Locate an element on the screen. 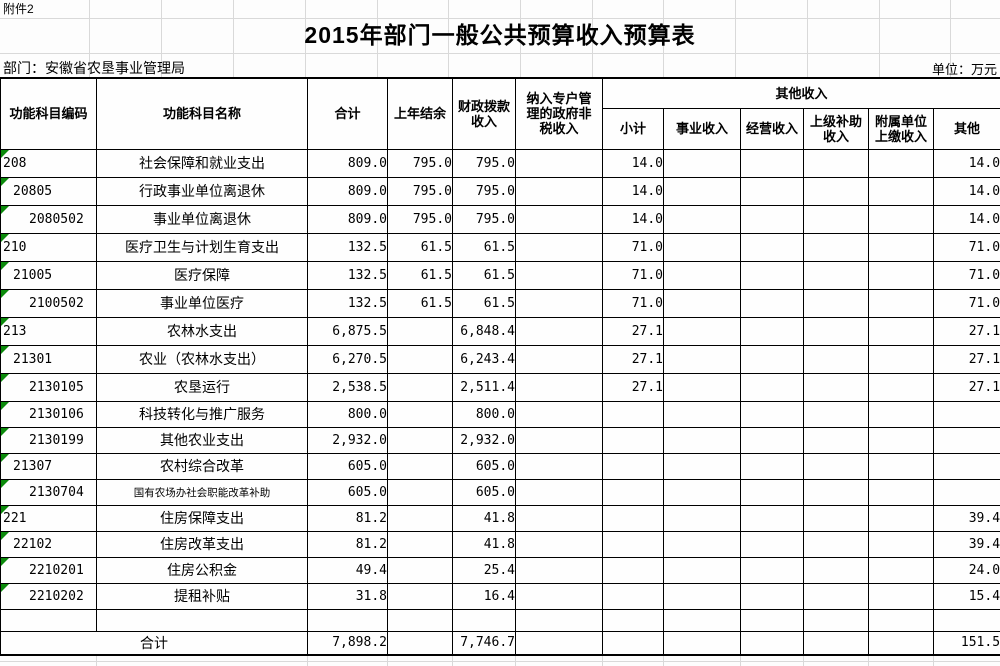 Image resolution: width=1000 pixels, height=666 pixels. cell-prev-balance: 61.5 is located at coordinates (420, 247).